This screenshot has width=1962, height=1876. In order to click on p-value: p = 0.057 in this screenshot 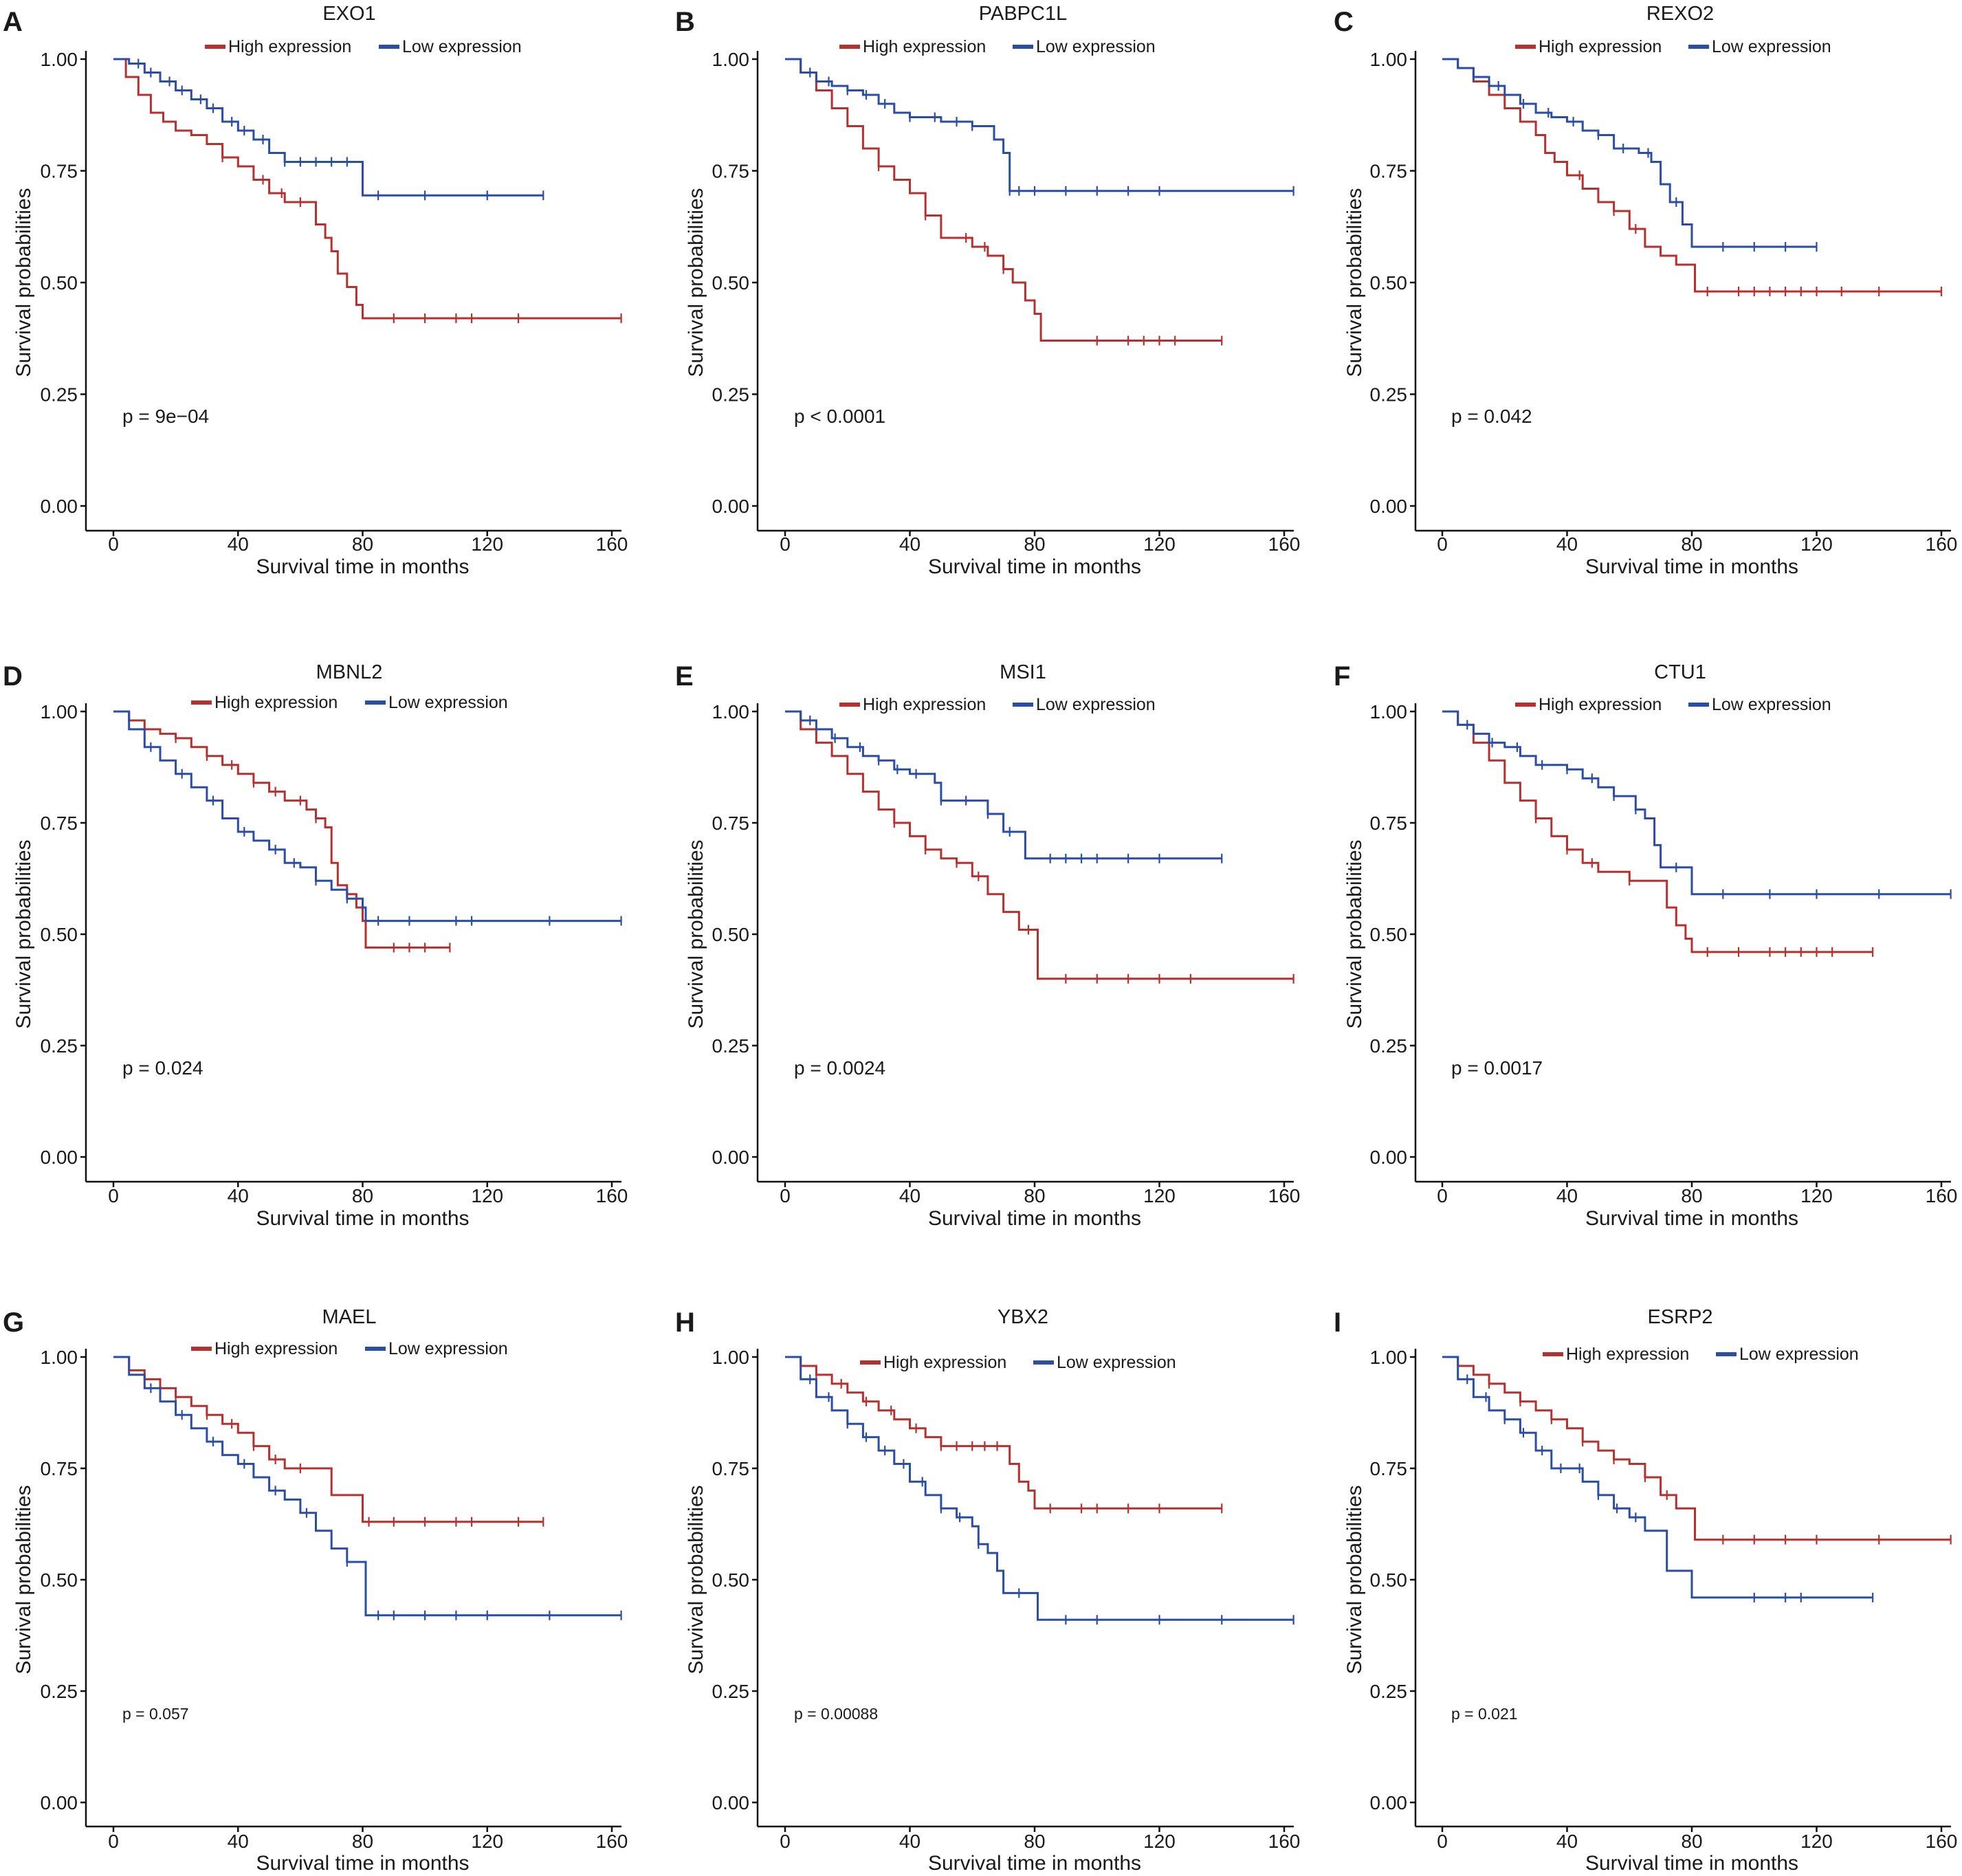, I will do `click(155, 1714)`.